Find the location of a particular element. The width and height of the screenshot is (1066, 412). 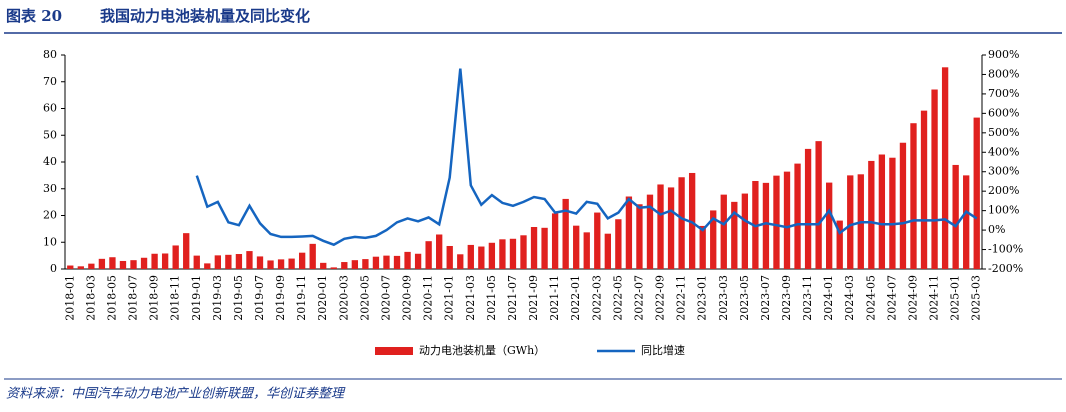

x-tick-label: 2024-11 is located at coordinates (934, 298).